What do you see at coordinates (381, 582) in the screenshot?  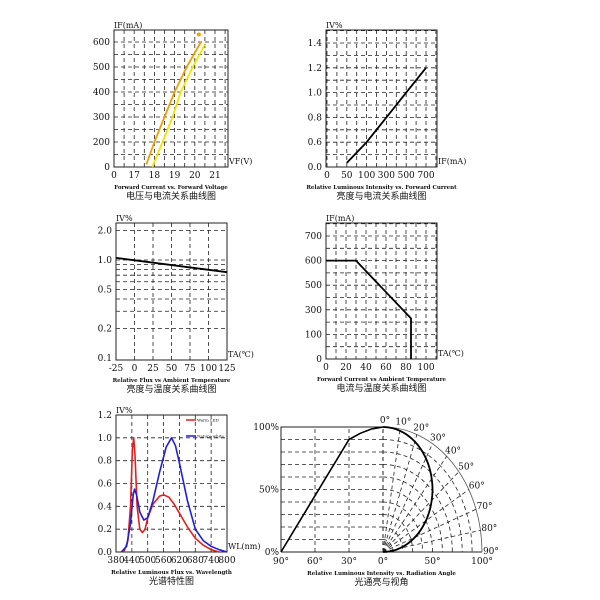 I see `chart-title-cn: 光通亮与视角` at bounding box center [381, 582].